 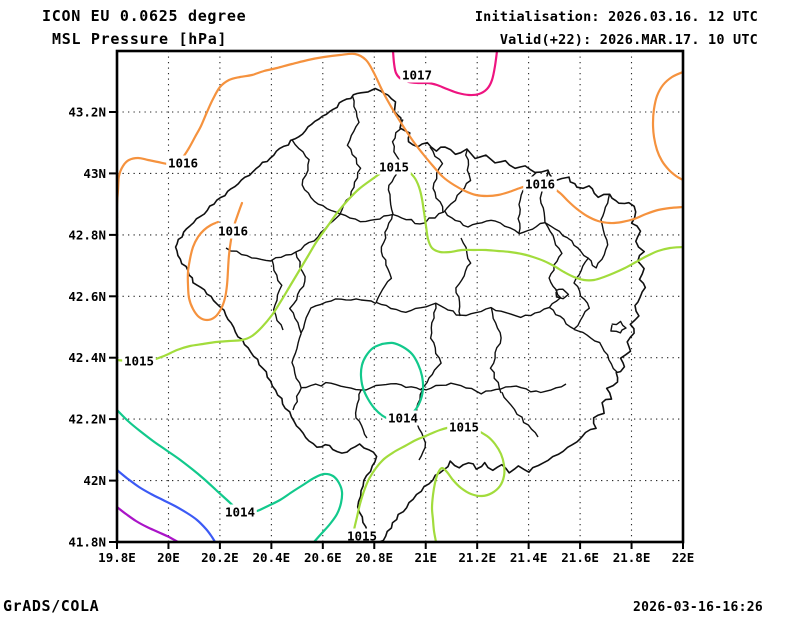 I want to click on x-tick-label: 21.4E, so click(x=529, y=557).